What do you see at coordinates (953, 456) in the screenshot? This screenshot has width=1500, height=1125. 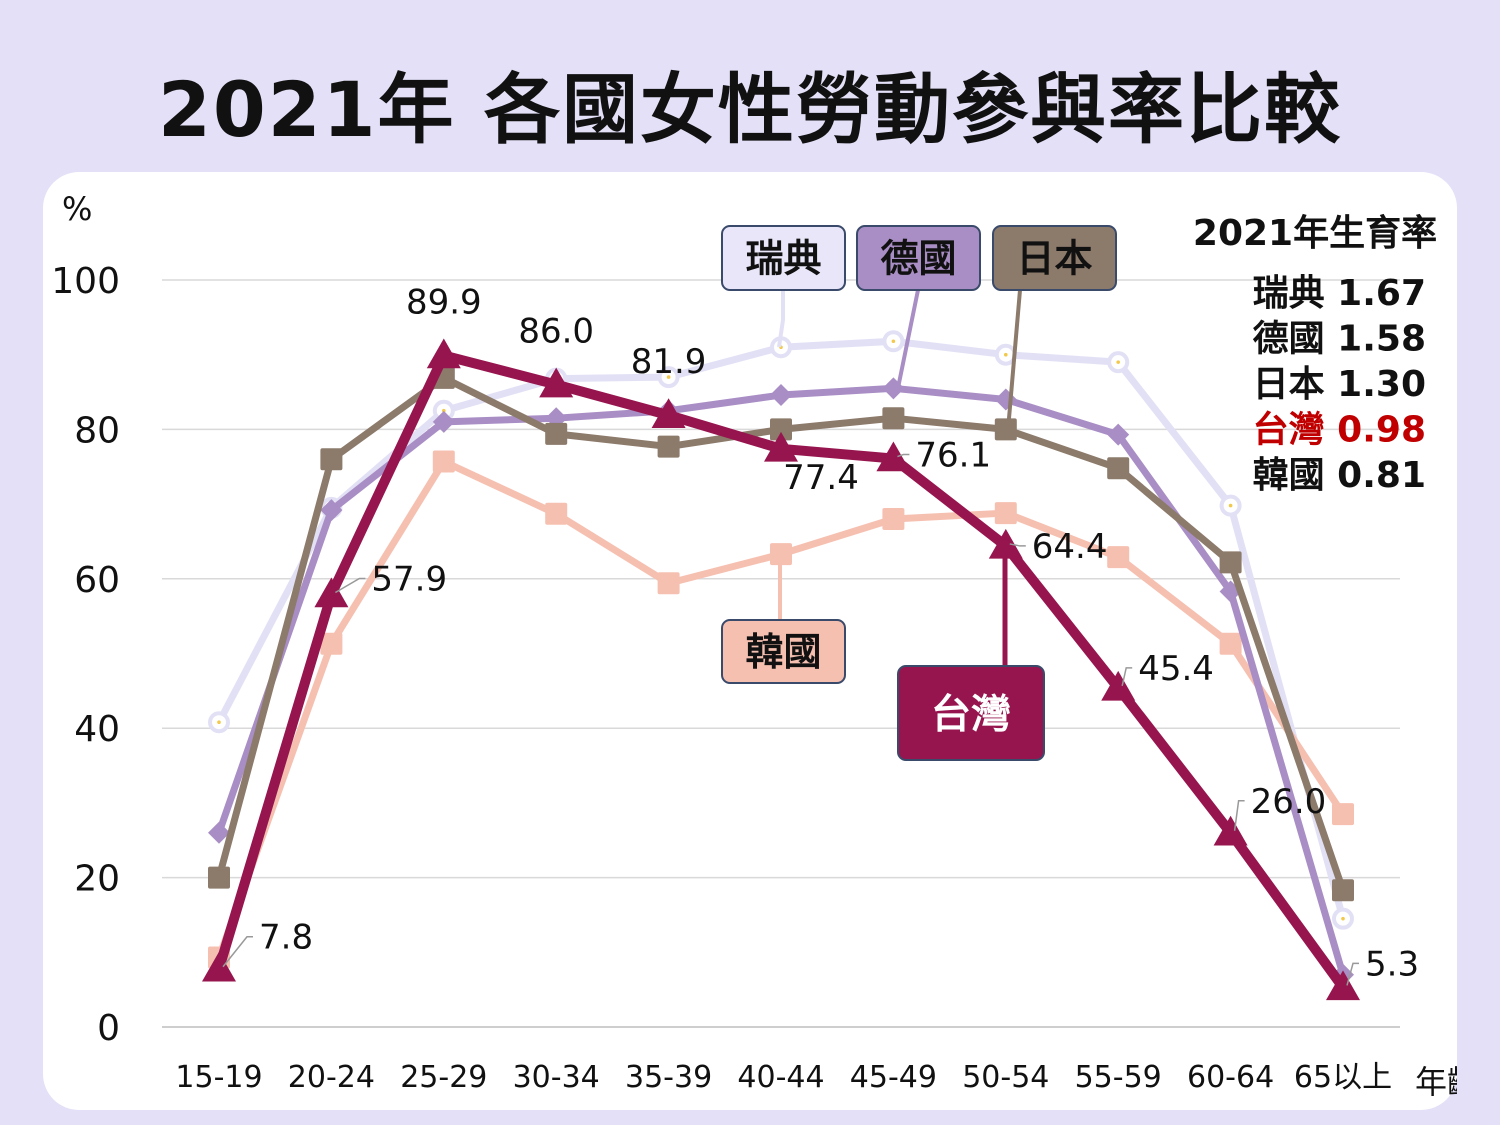 I see `data-label: 76.1` at bounding box center [953, 456].